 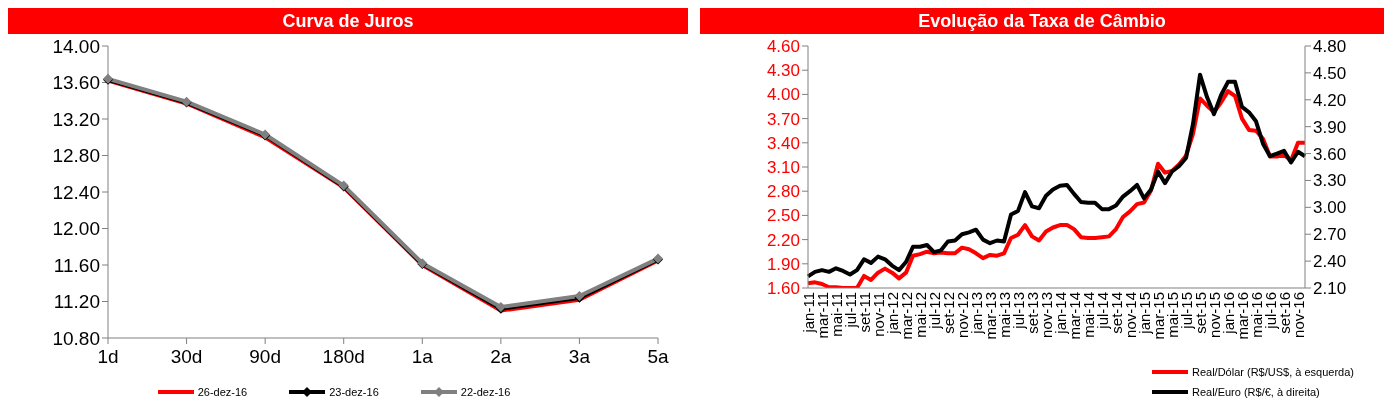 What do you see at coordinates (783, 168) in the screenshot?
I see `y-tick-label: 3.10` at bounding box center [783, 168].